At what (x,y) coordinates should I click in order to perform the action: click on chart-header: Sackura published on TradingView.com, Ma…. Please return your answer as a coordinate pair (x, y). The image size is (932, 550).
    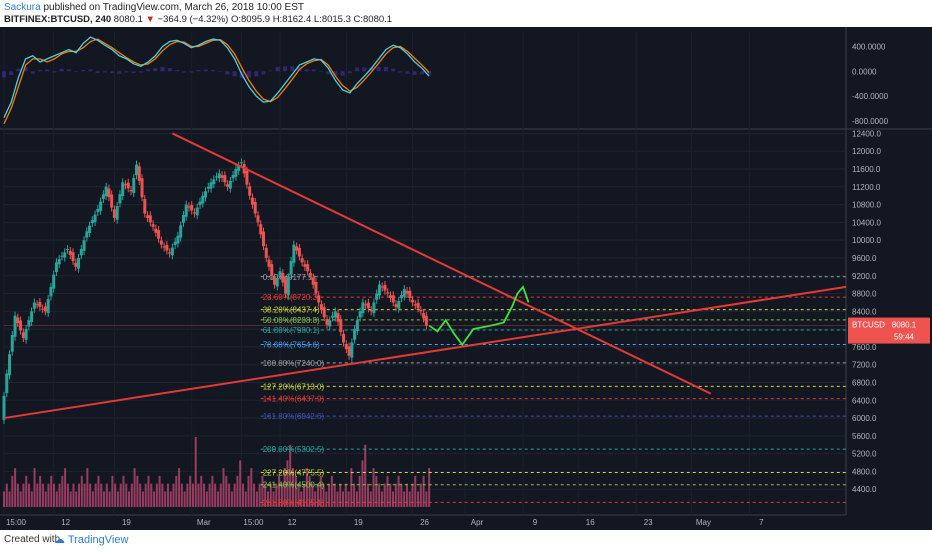
    Looking at the image, I should click on (466, 13).